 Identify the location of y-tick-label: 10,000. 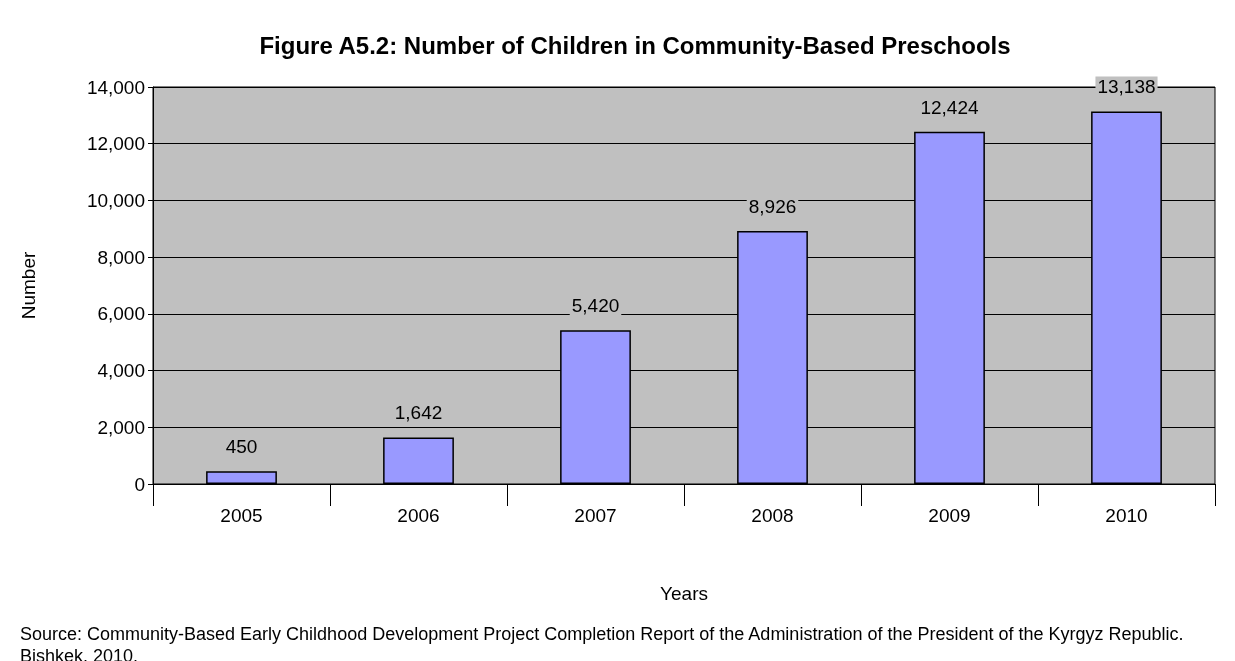
(115, 200).